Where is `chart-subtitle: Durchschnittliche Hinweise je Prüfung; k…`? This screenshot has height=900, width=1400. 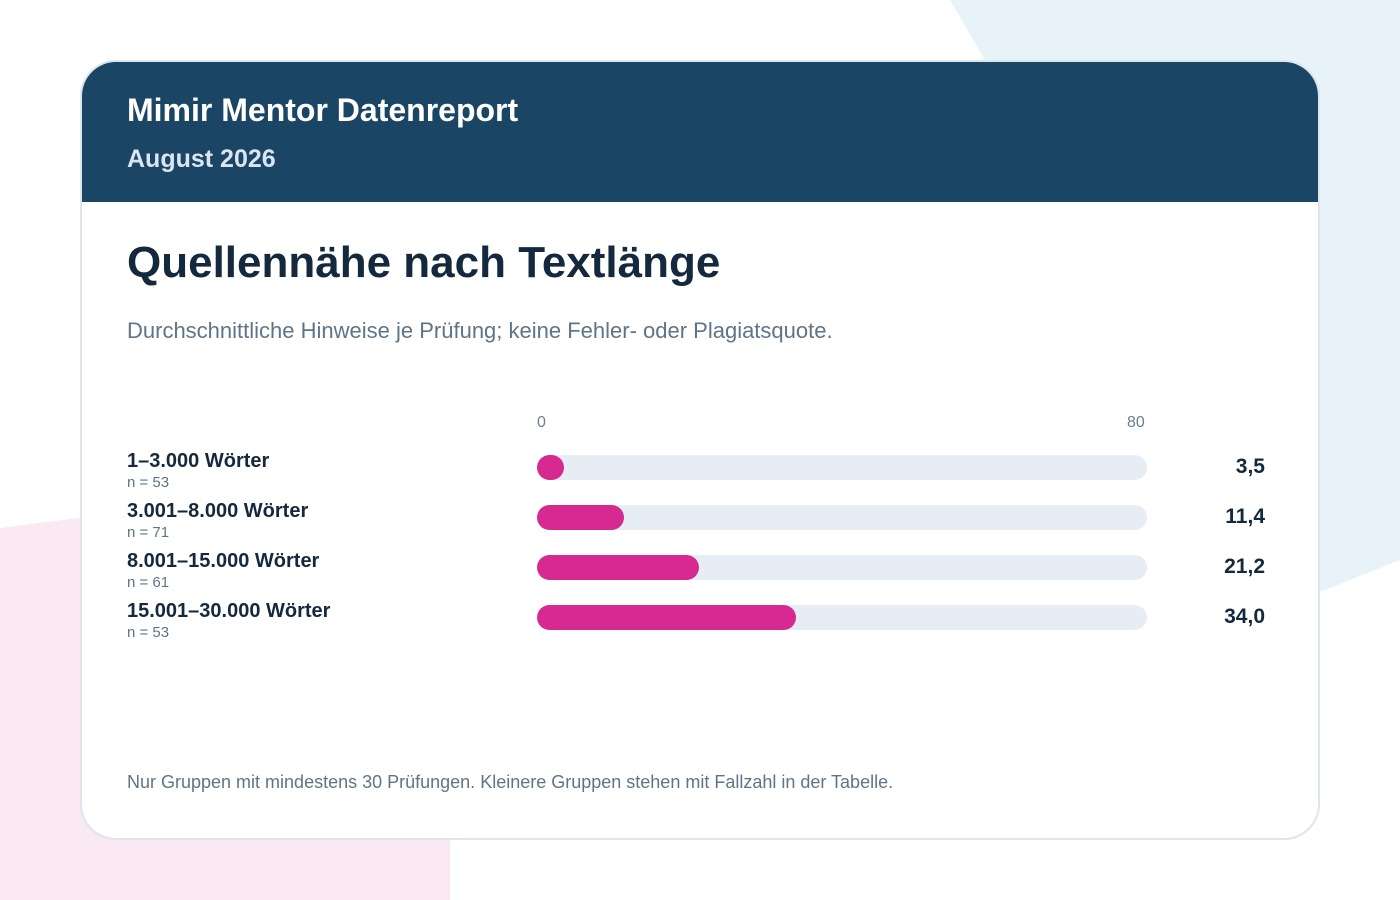
chart-subtitle: Durchschnittliche Hinweise je Prüfung; k… is located at coordinates (480, 330).